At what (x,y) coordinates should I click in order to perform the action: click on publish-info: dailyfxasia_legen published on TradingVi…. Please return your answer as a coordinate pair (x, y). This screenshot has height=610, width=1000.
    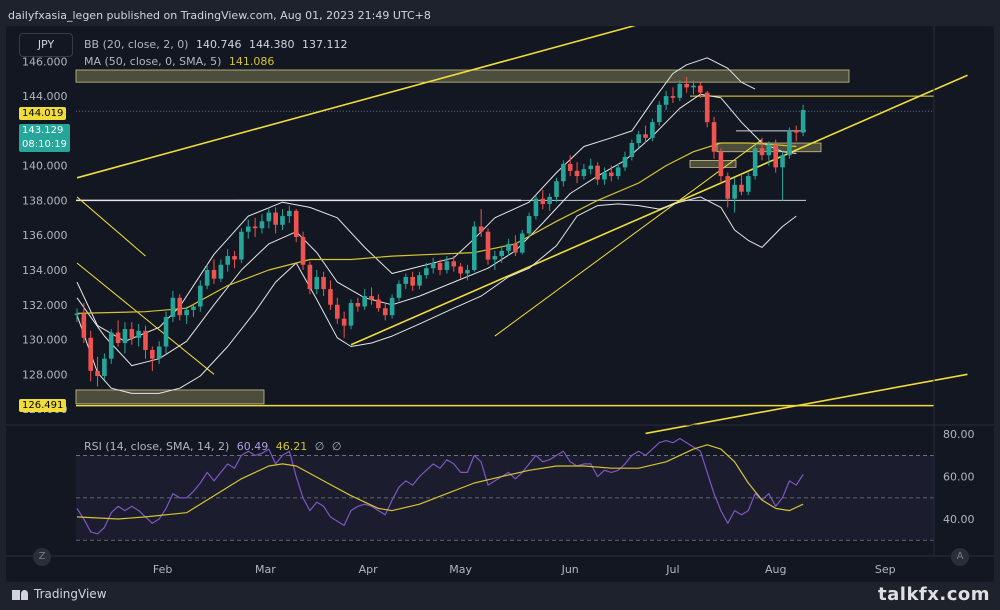
    Looking at the image, I should click on (219, 15).